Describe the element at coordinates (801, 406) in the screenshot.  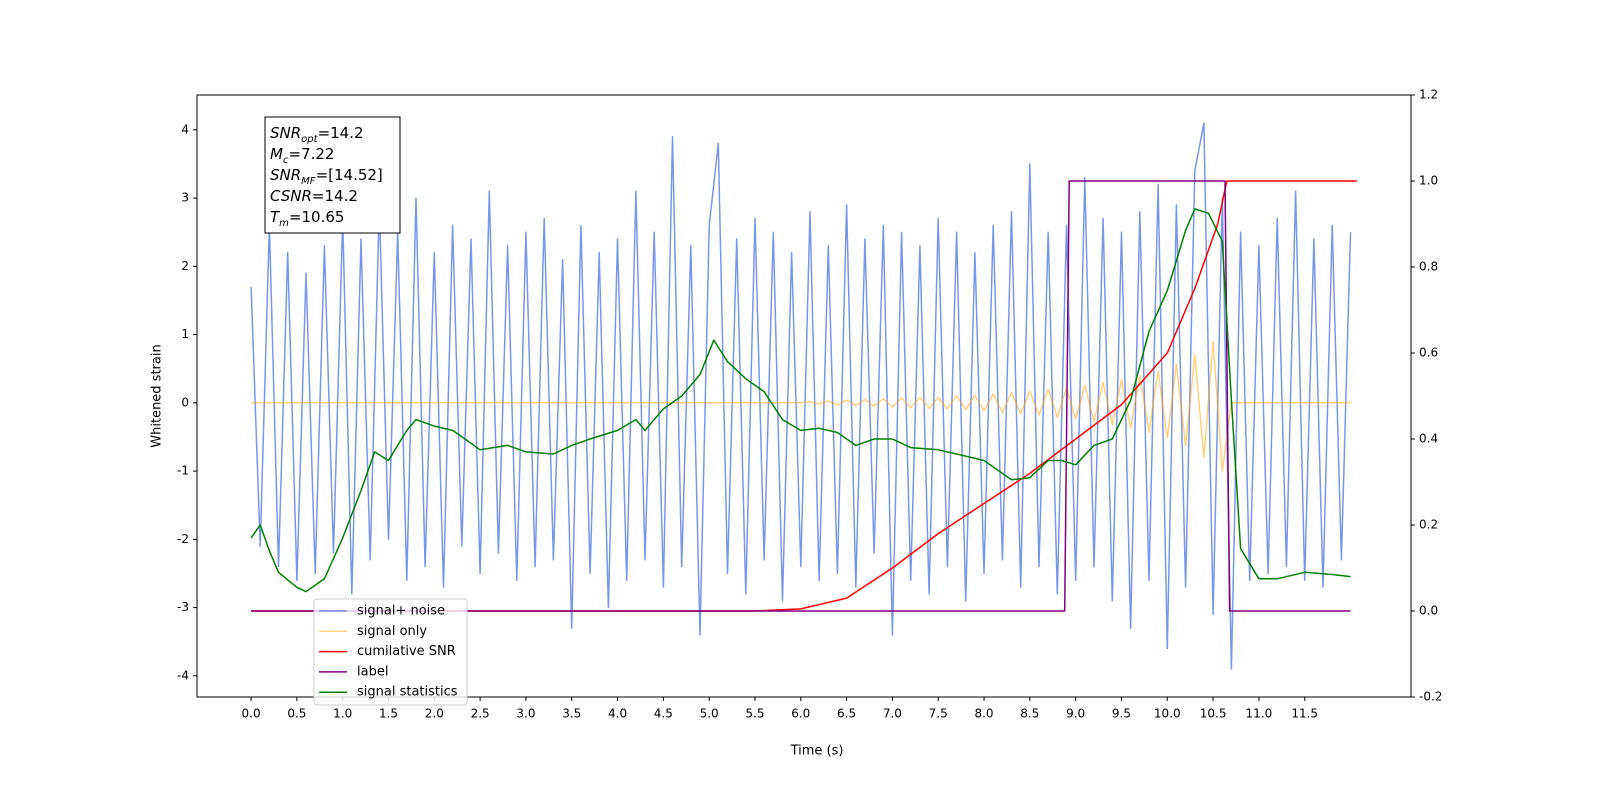
I see `series-line` at that location.